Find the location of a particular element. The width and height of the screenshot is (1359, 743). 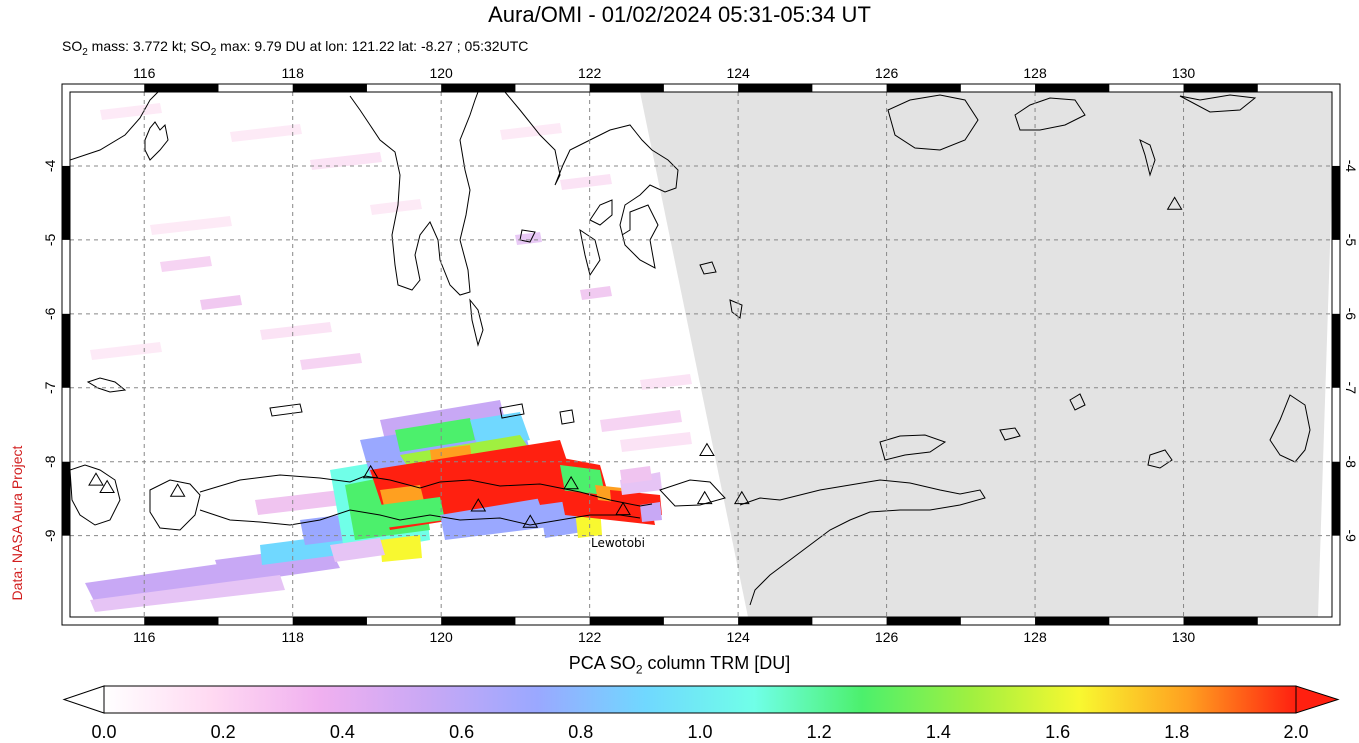

lon-label-bottom: 116 is located at coordinates (144, 637).